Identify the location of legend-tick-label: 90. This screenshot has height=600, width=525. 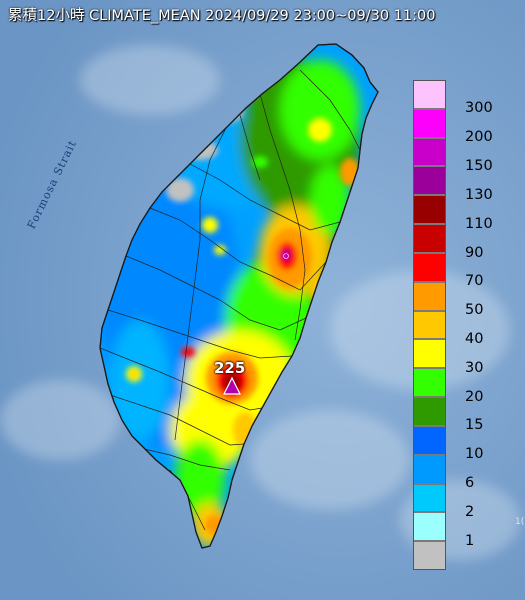
(474, 252).